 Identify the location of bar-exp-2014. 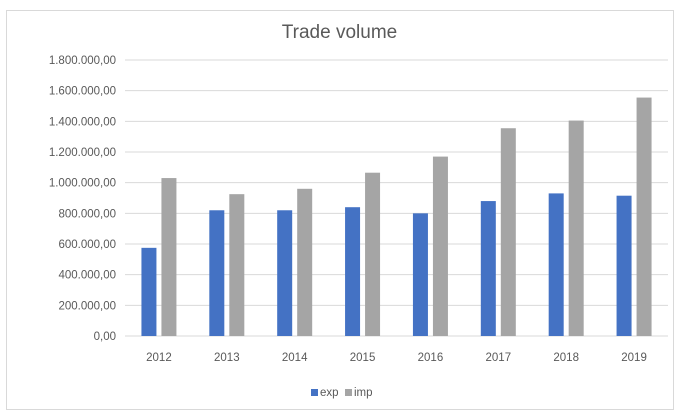
(285, 273).